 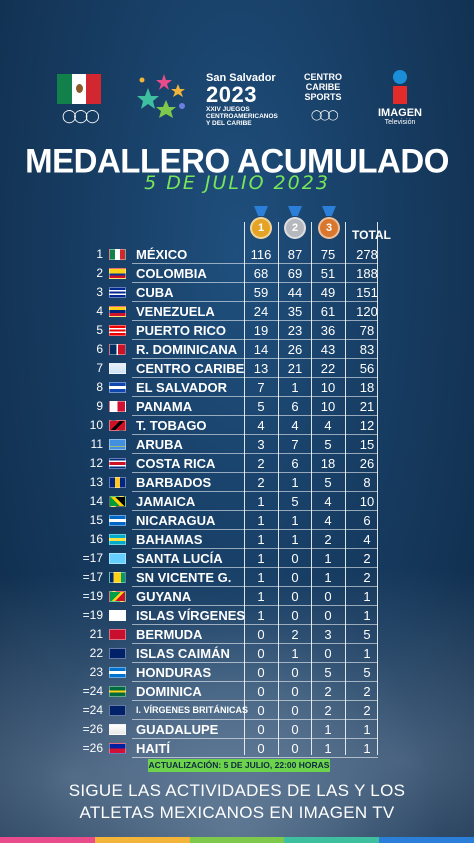 What do you see at coordinates (174, 482) in the screenshot?
I see `country-name: BARBADOS` at bounding box center [174, 482].